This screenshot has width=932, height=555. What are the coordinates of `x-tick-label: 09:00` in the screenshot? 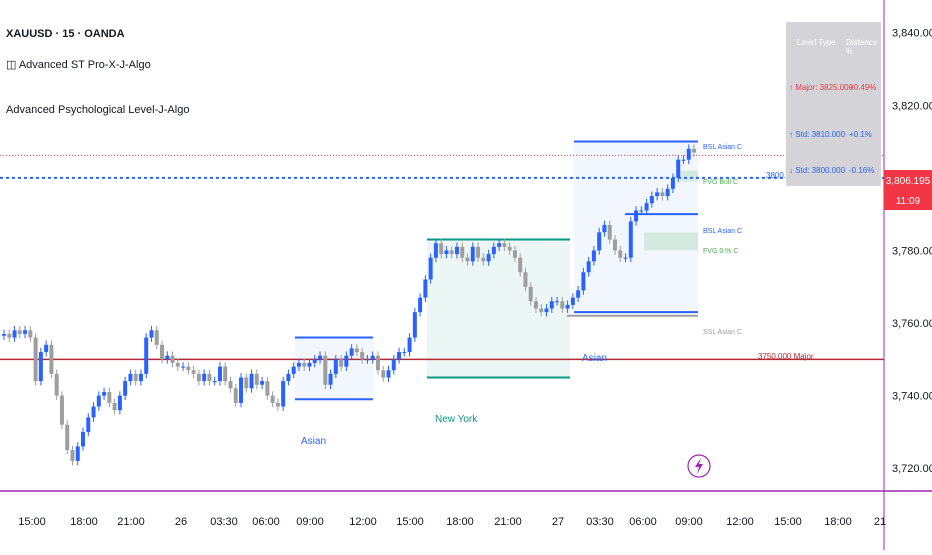 It's located at (689, 522).